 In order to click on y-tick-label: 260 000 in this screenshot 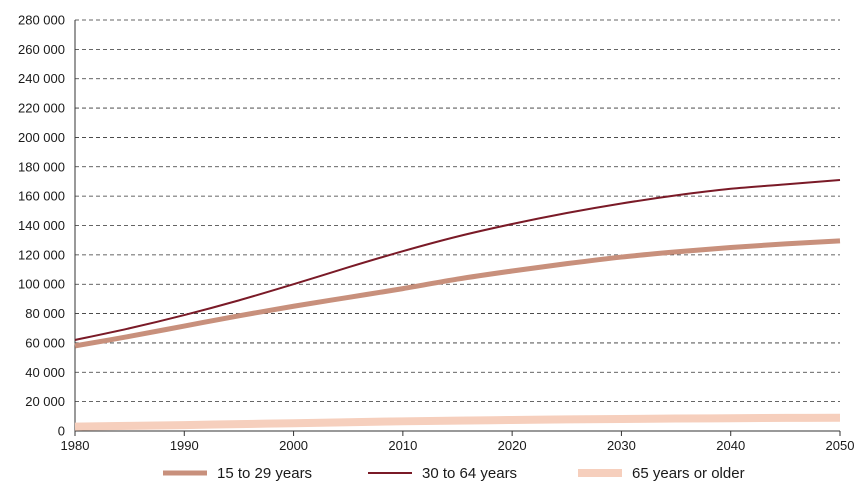, I will do `click(41, 49)`.